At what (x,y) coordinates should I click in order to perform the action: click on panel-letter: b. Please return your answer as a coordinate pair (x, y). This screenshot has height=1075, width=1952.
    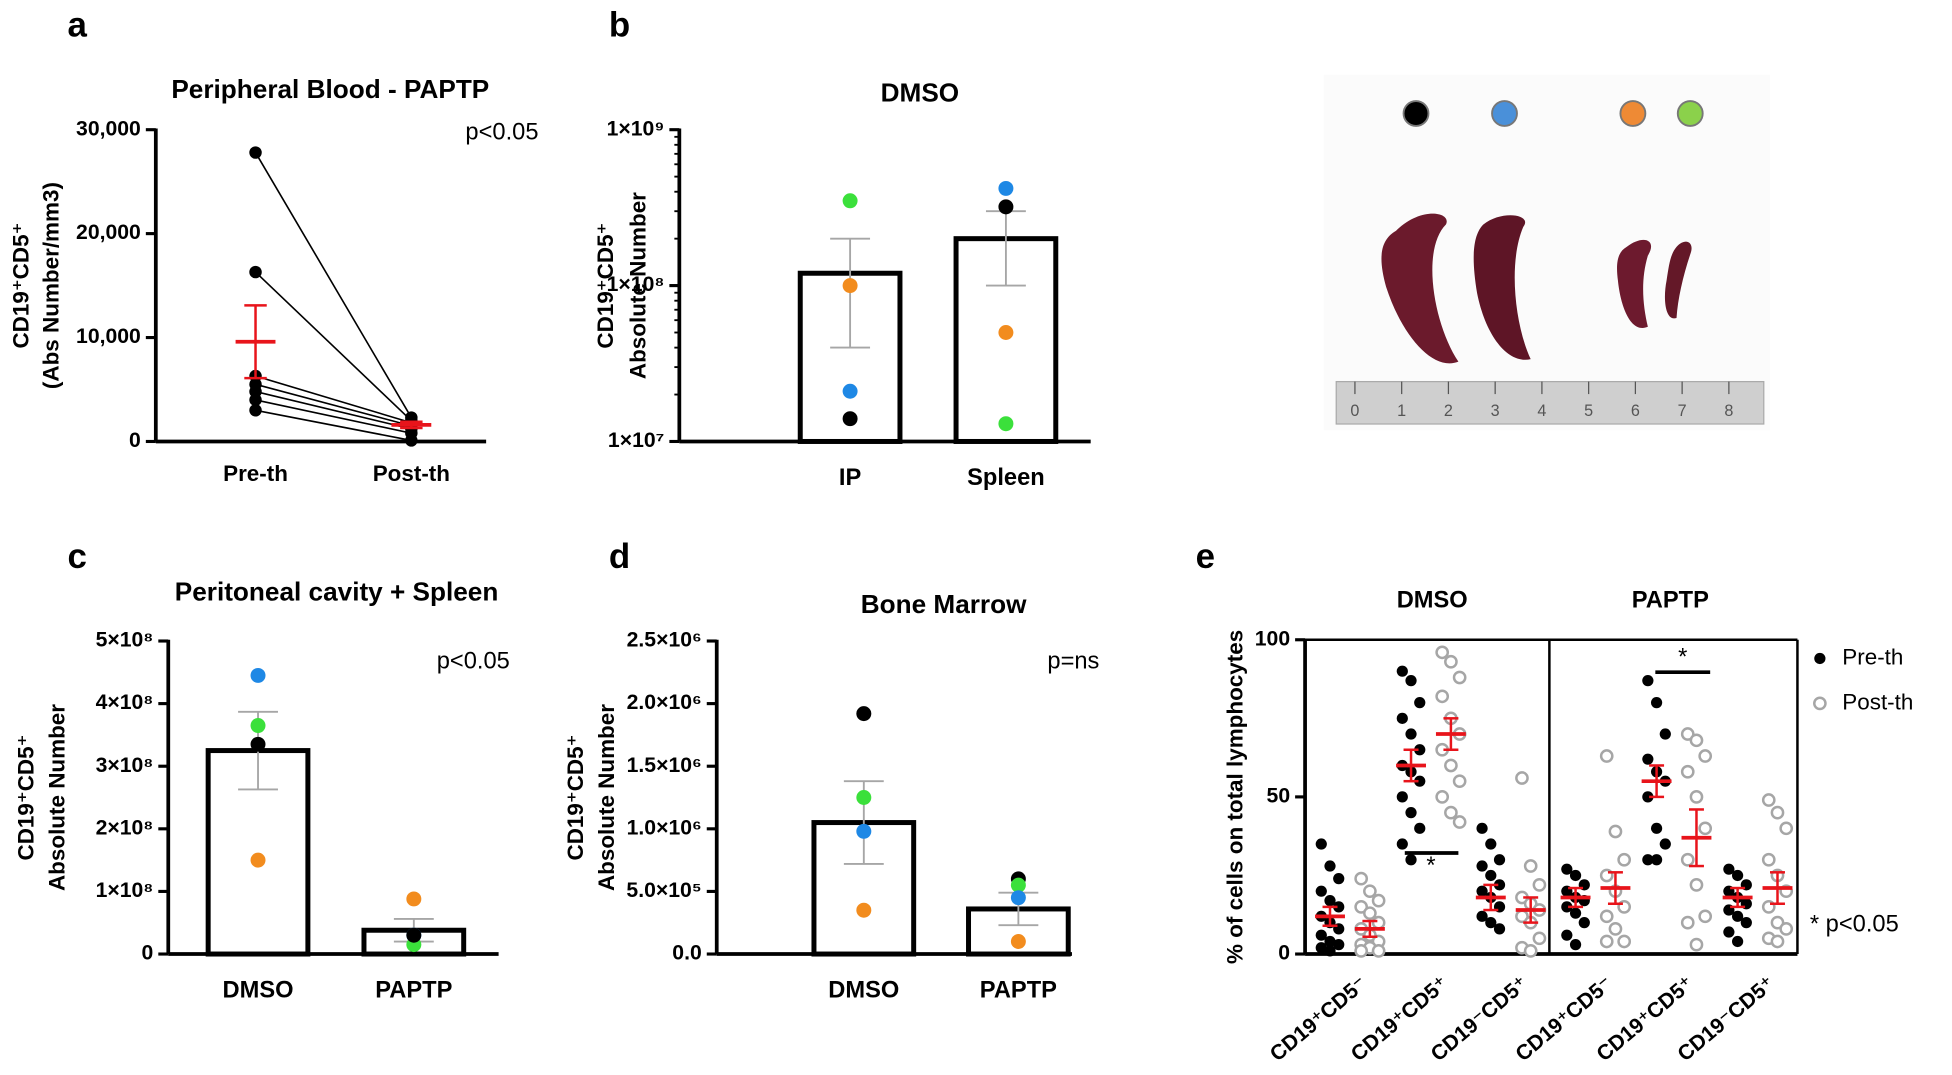
    Looking at the image, I should click on (619, 25).